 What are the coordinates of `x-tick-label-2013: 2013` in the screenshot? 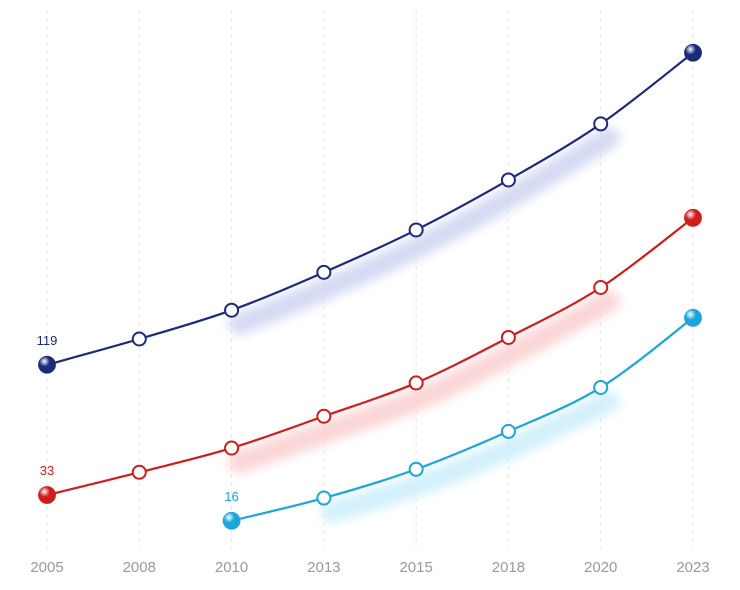 It's located at (323, 567).